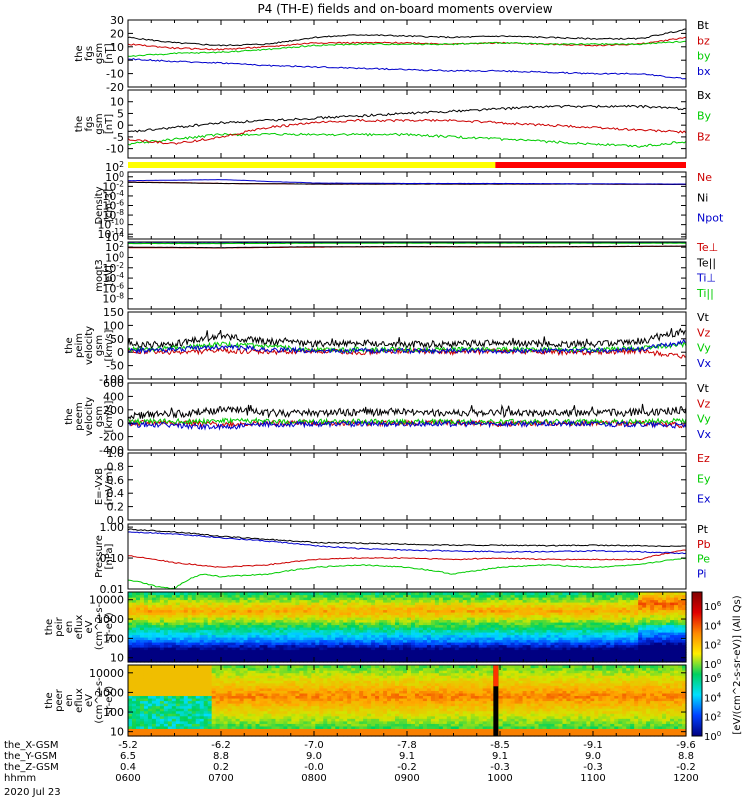  What do you see at coordinates (116, 480) in the screenshot?
I see `y-tick-label: 0.6` at bounding box center [116, 480].